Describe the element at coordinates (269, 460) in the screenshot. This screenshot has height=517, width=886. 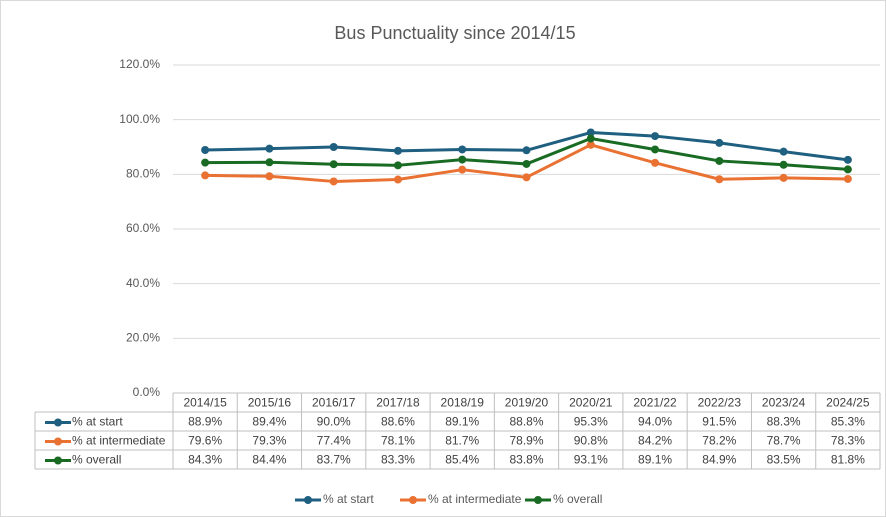
I see `table-value: 84.4%` at that location.